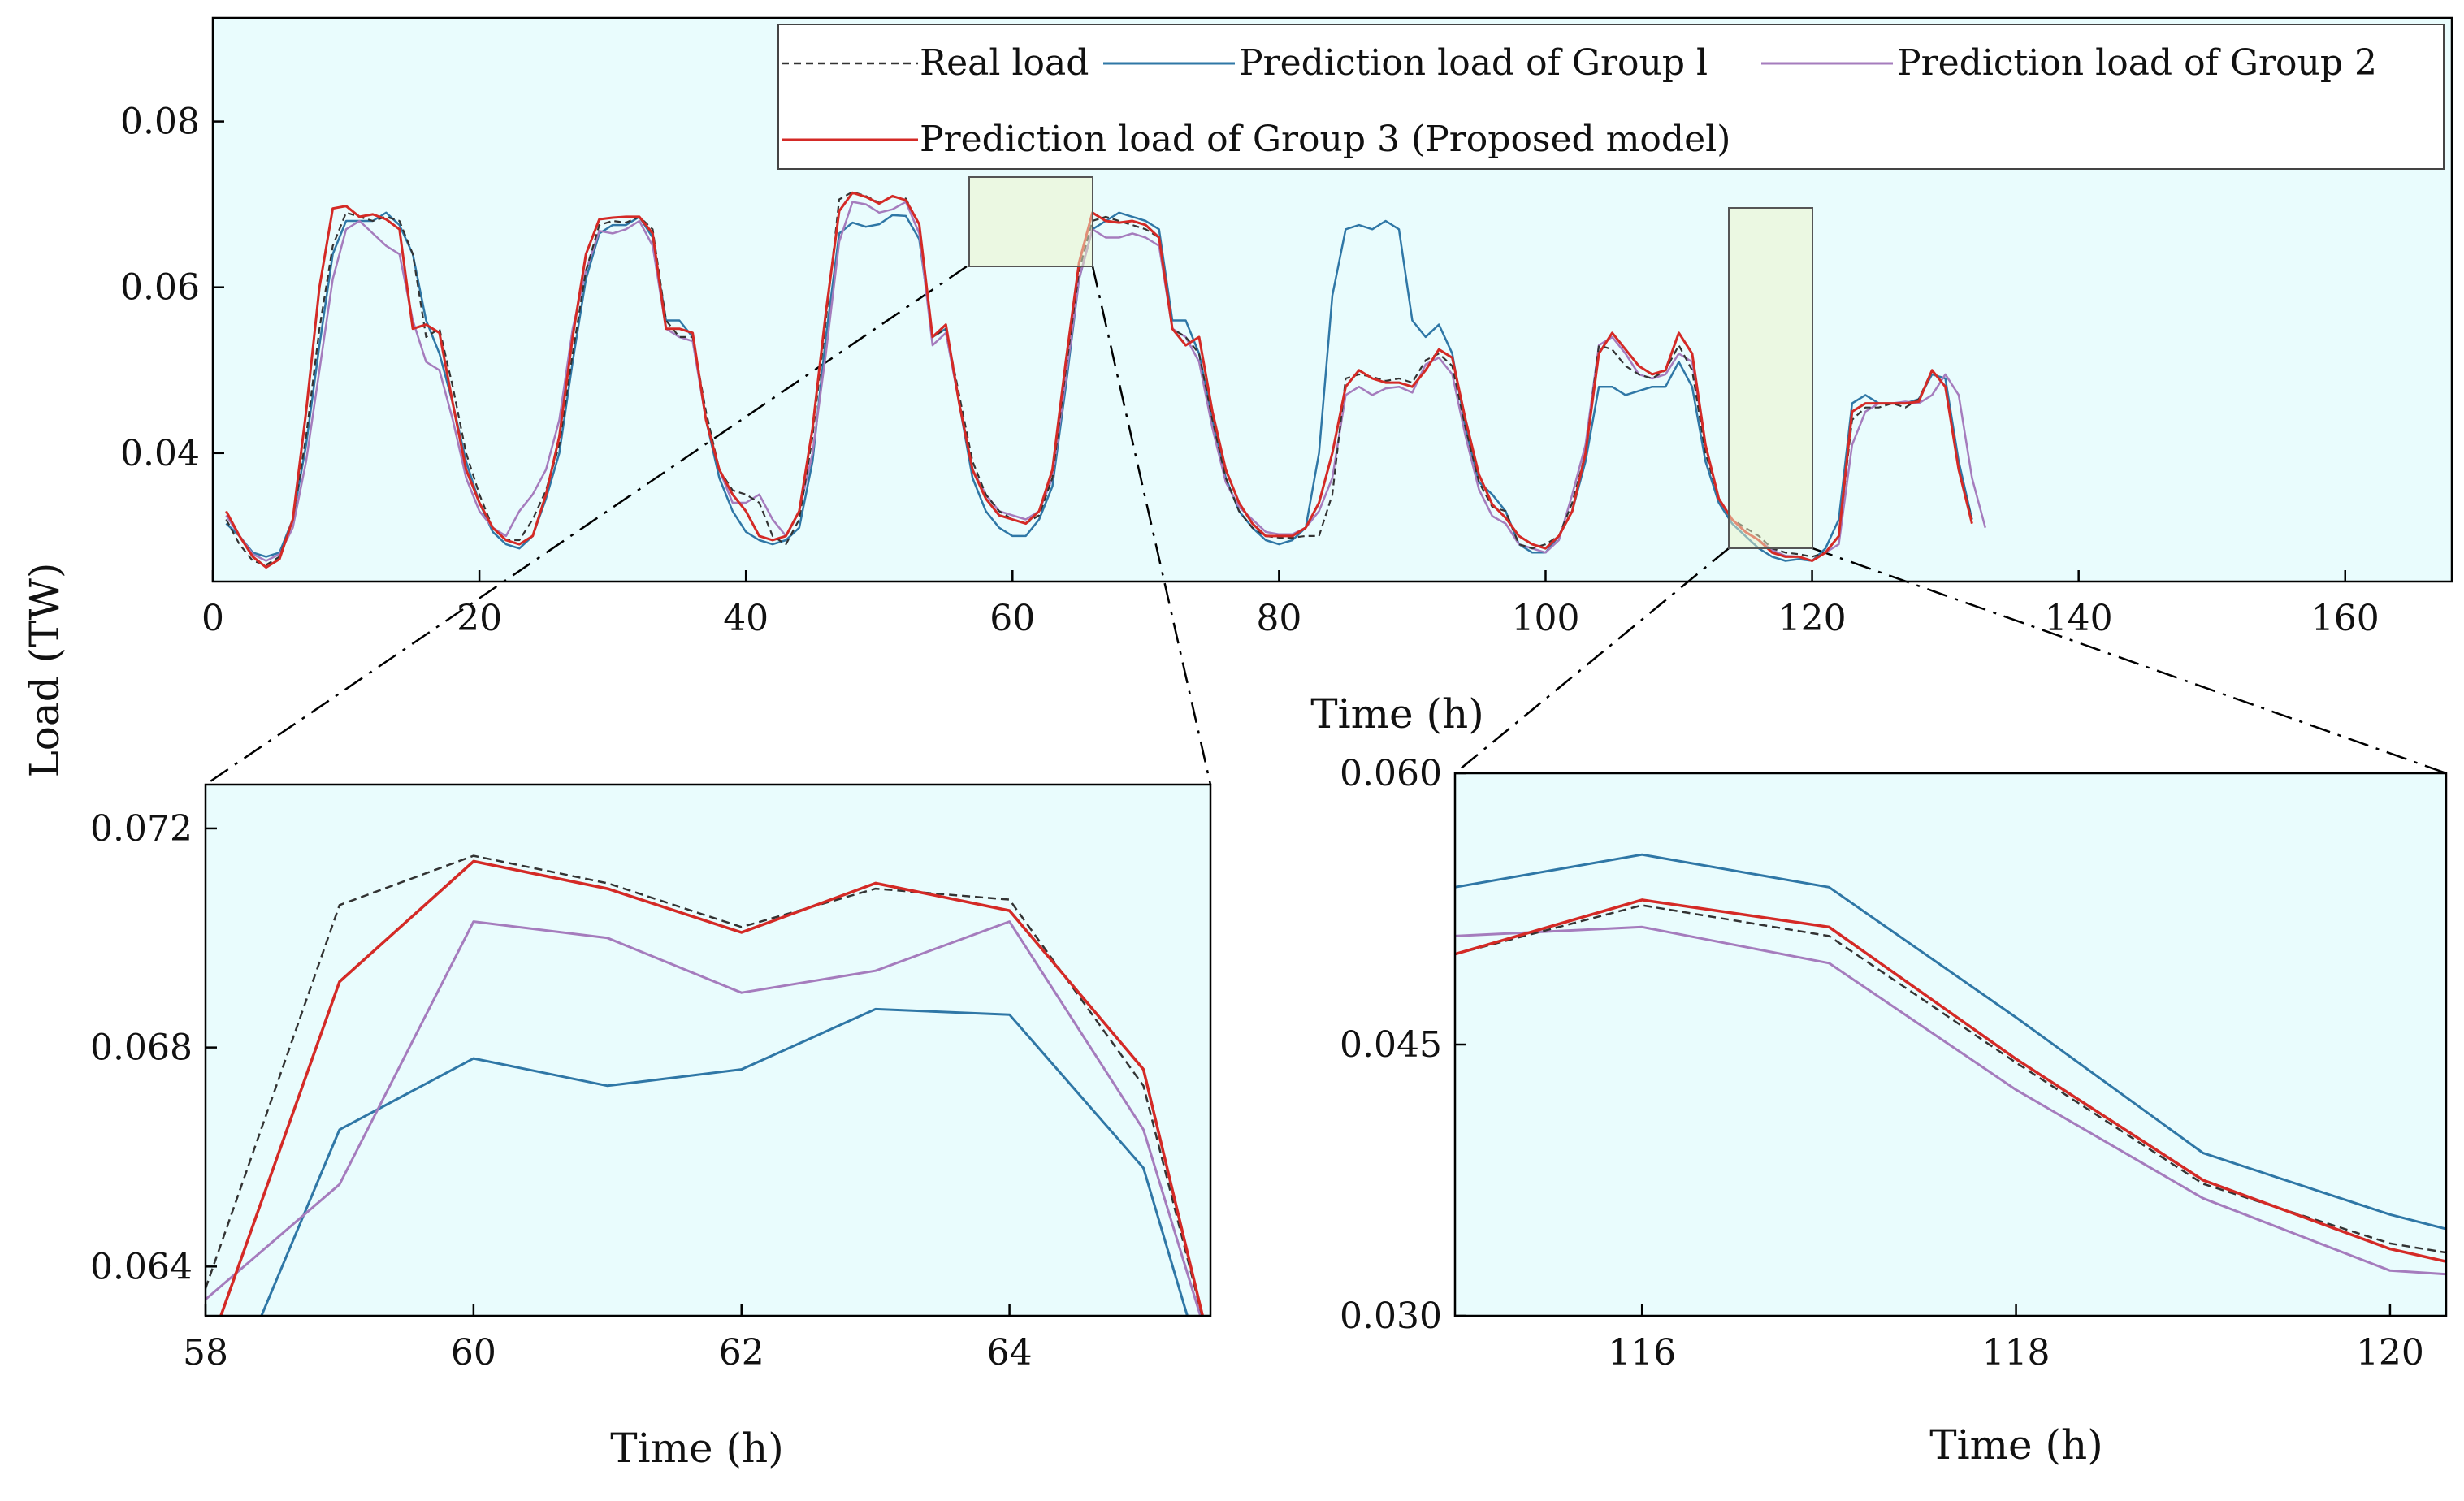  I want to click on zoom-left-plot-area, so click(708, 1050).